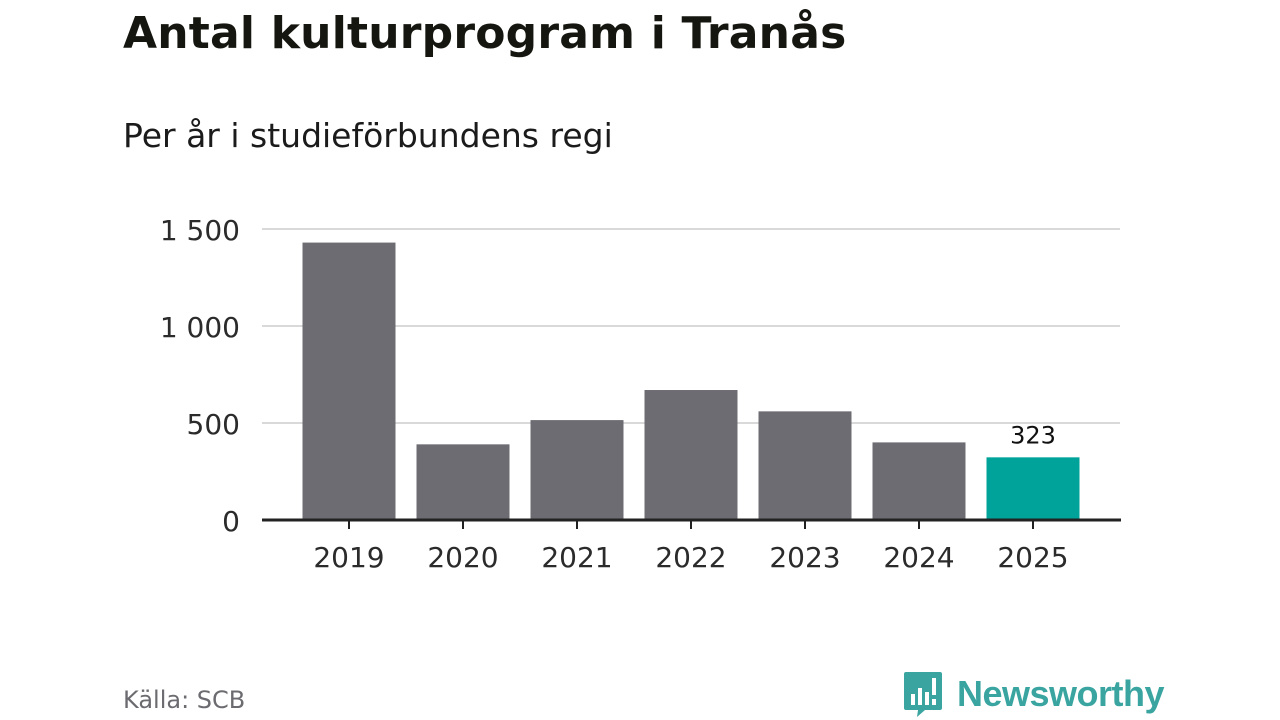  What do you see at coordinates (1033, 435) in the screenshot?
I see `data-label: 323` at bounding box center [1033, 435].